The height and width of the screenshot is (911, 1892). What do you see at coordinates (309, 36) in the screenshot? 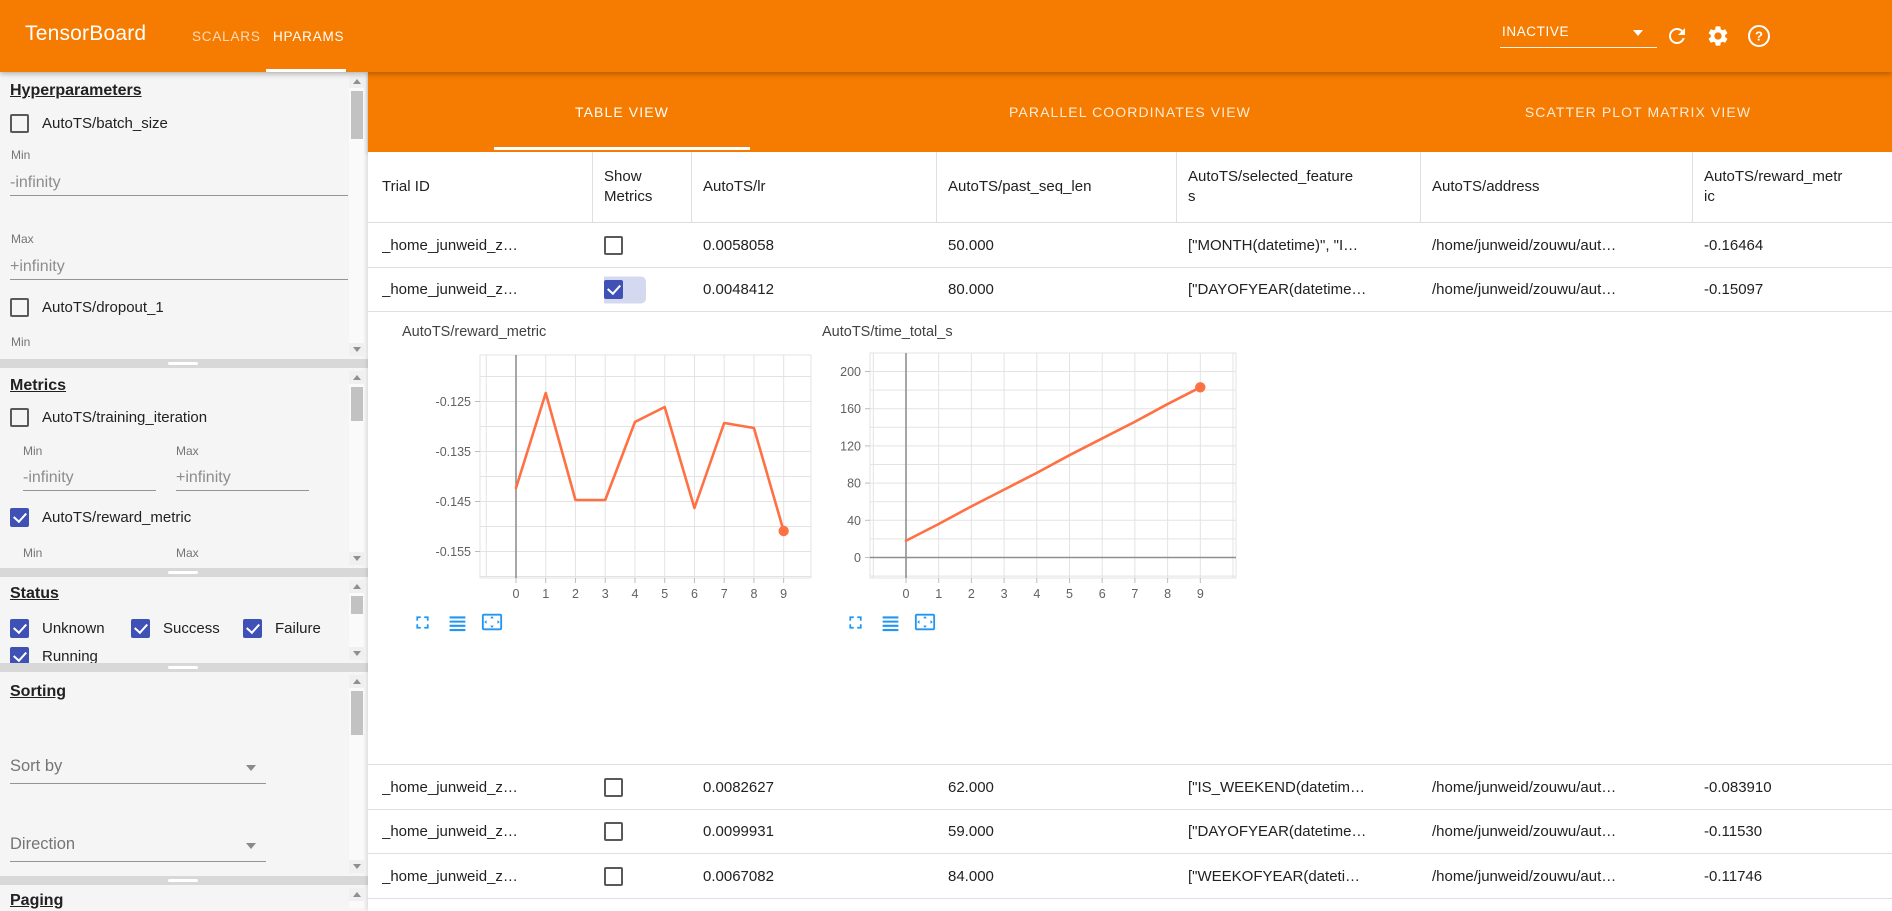
I see `tab-hparams: HPARAMS` at bounding box center [309, 36].